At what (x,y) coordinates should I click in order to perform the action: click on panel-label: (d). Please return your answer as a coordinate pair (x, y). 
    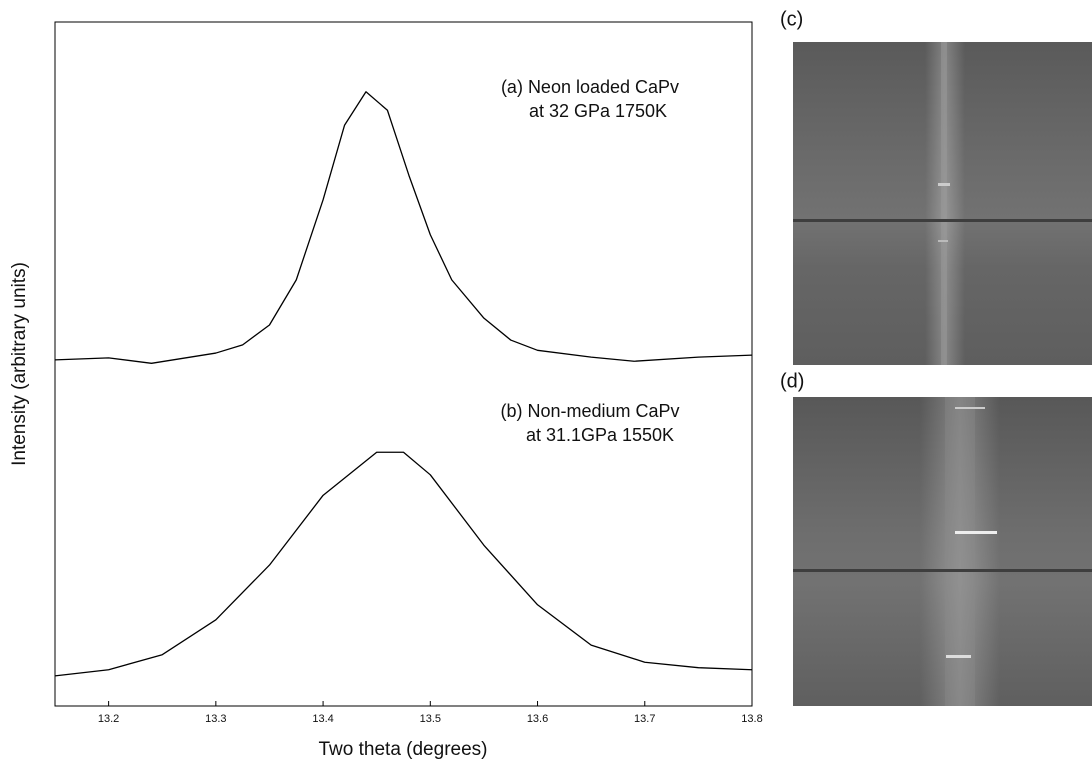
    Looking at the image, I should click on (792, 381).